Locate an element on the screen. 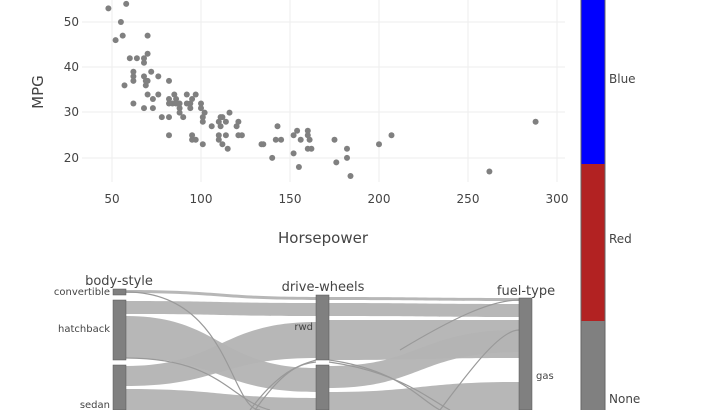 The width and height of the screenshot is (701, 410). node-rwd is located at coordinates (322, 327).